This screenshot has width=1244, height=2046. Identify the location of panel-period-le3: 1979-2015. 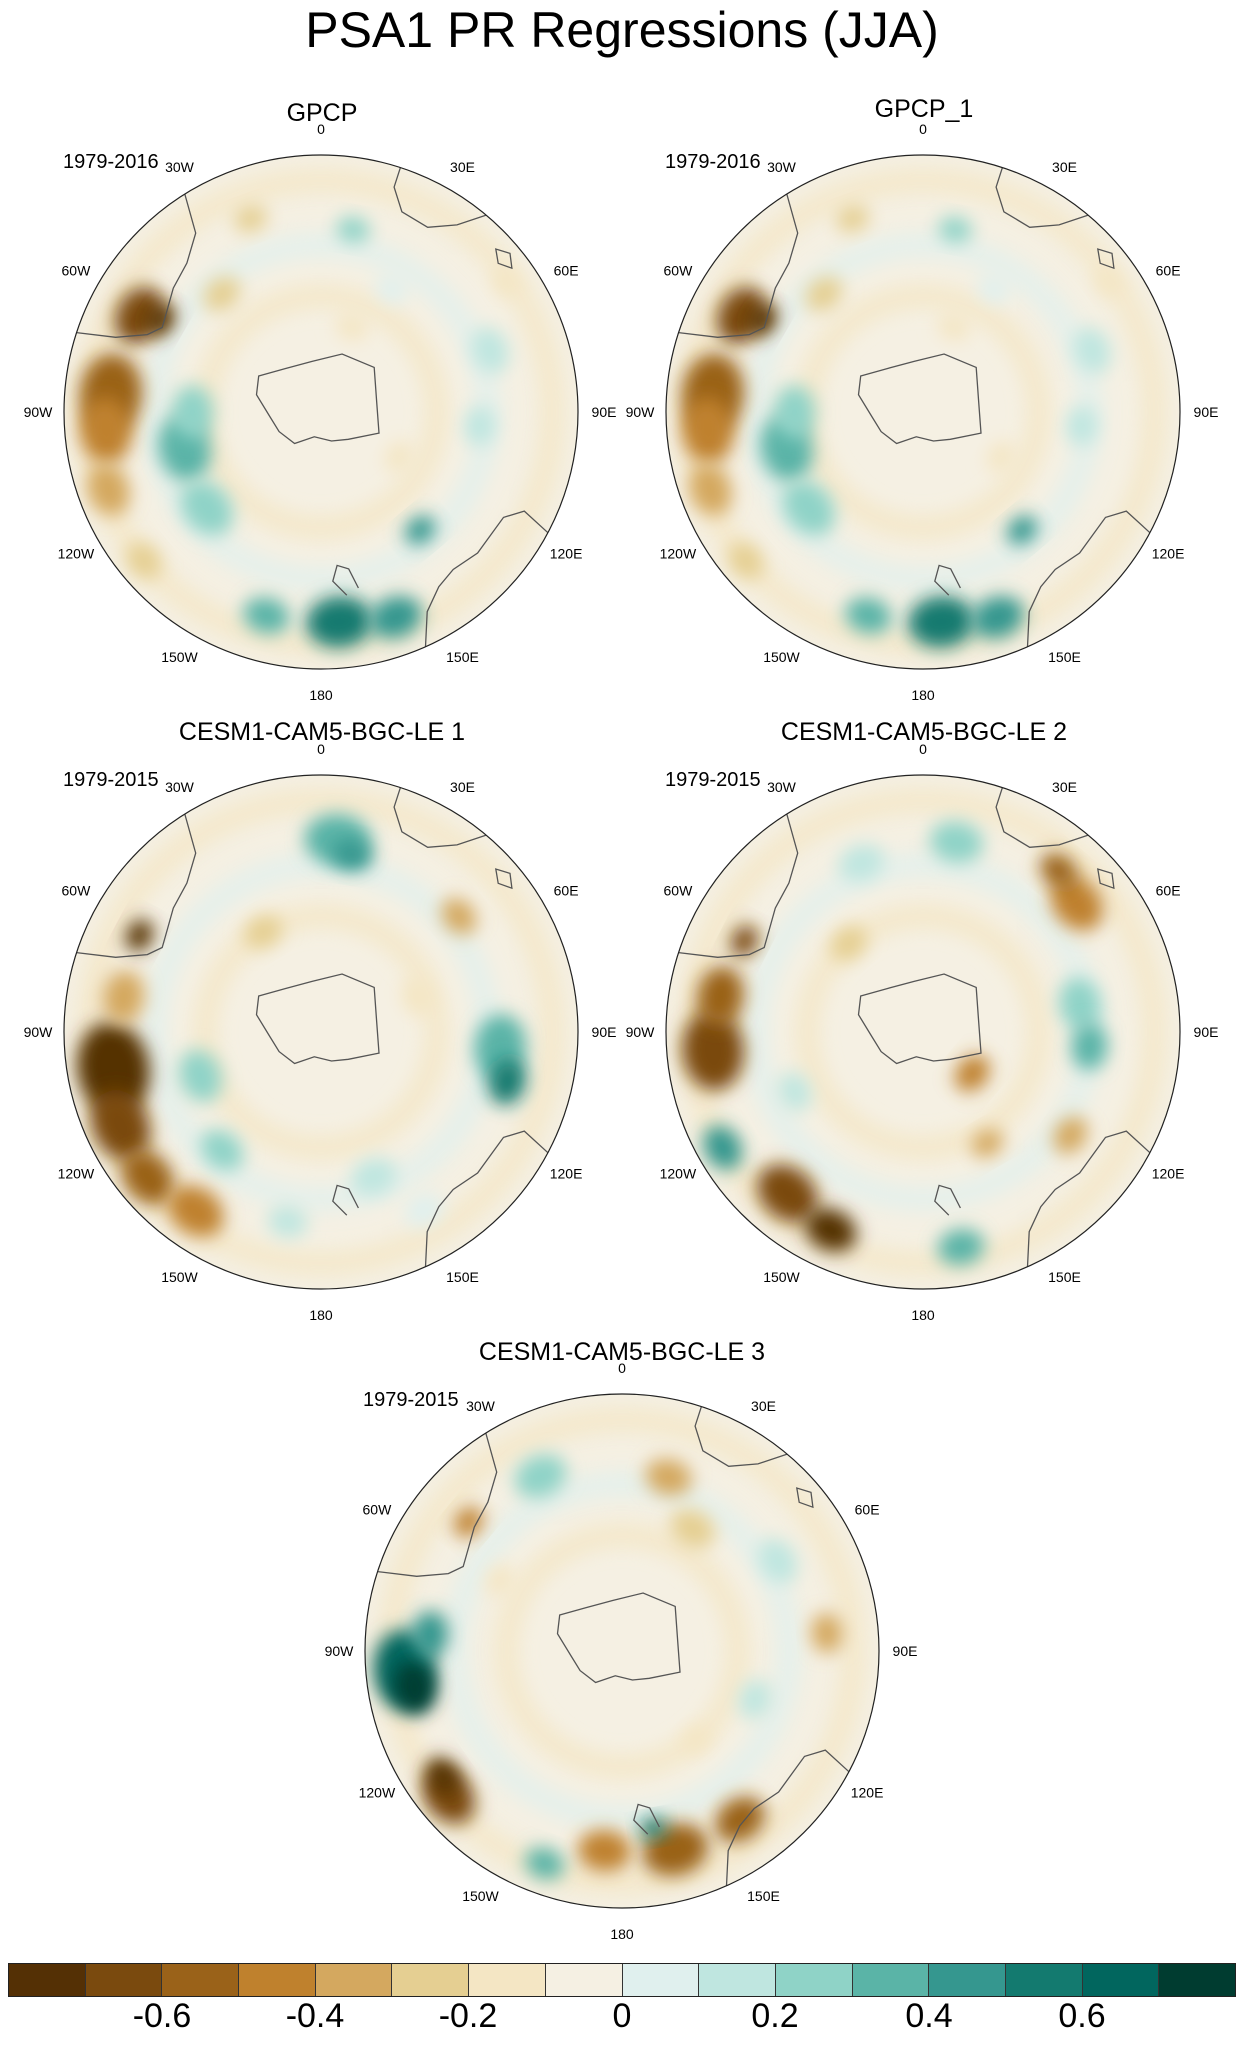
(411, 1400).